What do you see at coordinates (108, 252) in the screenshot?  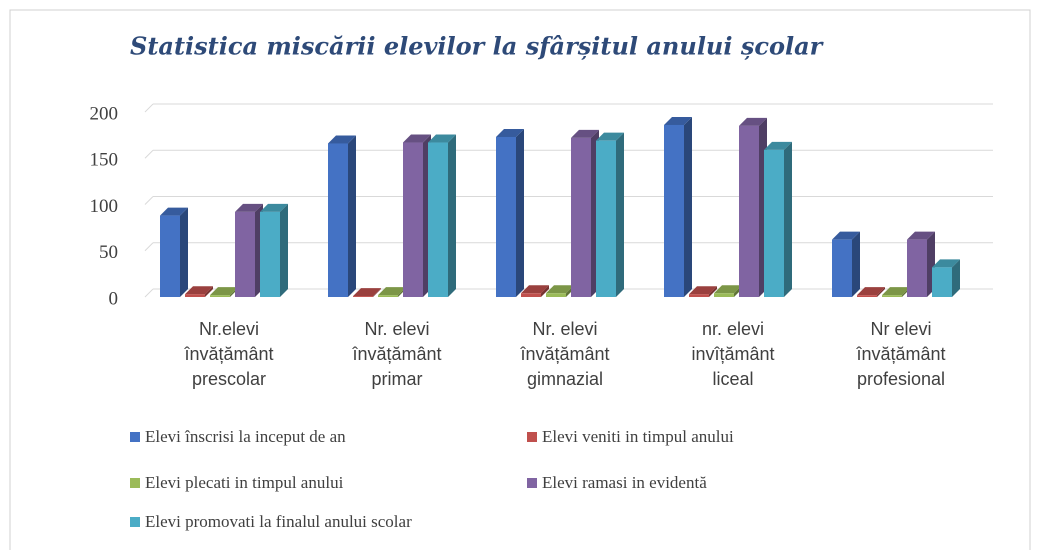 I see `y-tick-label: 50` at bounding box center [108, 252].